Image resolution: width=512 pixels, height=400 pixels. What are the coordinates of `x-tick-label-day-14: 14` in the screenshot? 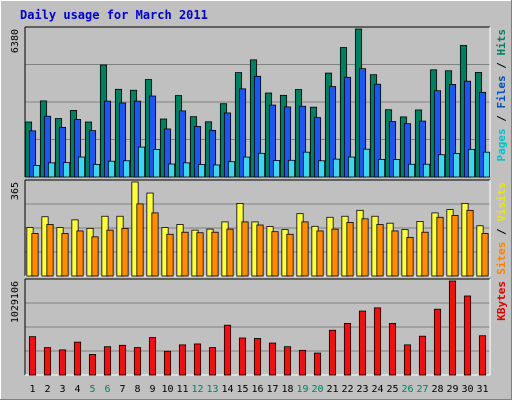 It's located at (227, 389).